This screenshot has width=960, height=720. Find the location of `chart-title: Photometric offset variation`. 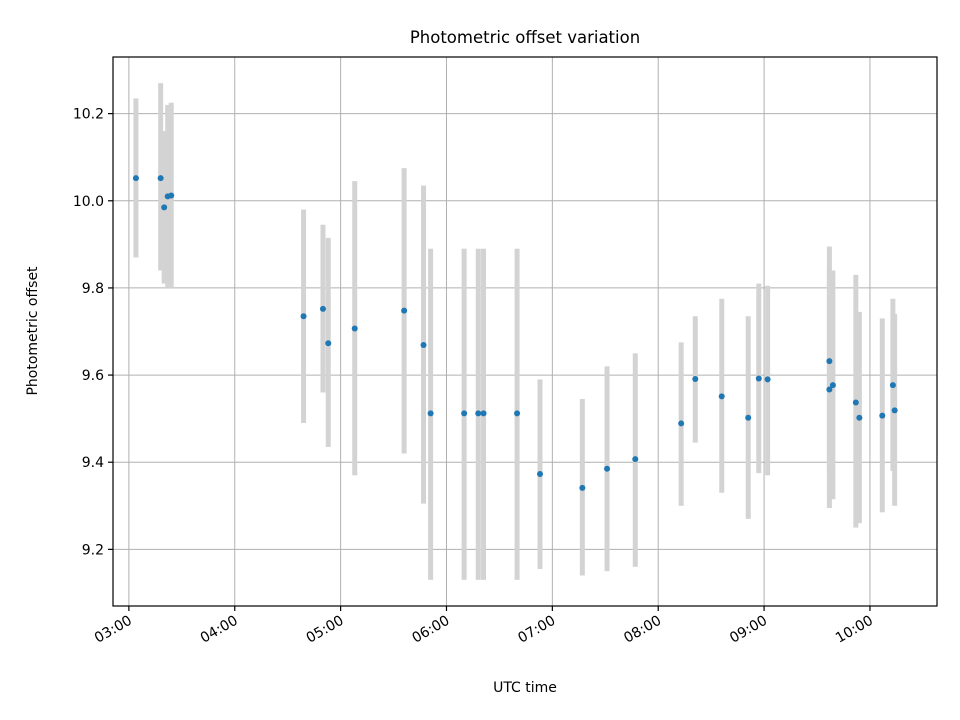

chart-title: Photometric offset variation is located at coordinates (525, 37).